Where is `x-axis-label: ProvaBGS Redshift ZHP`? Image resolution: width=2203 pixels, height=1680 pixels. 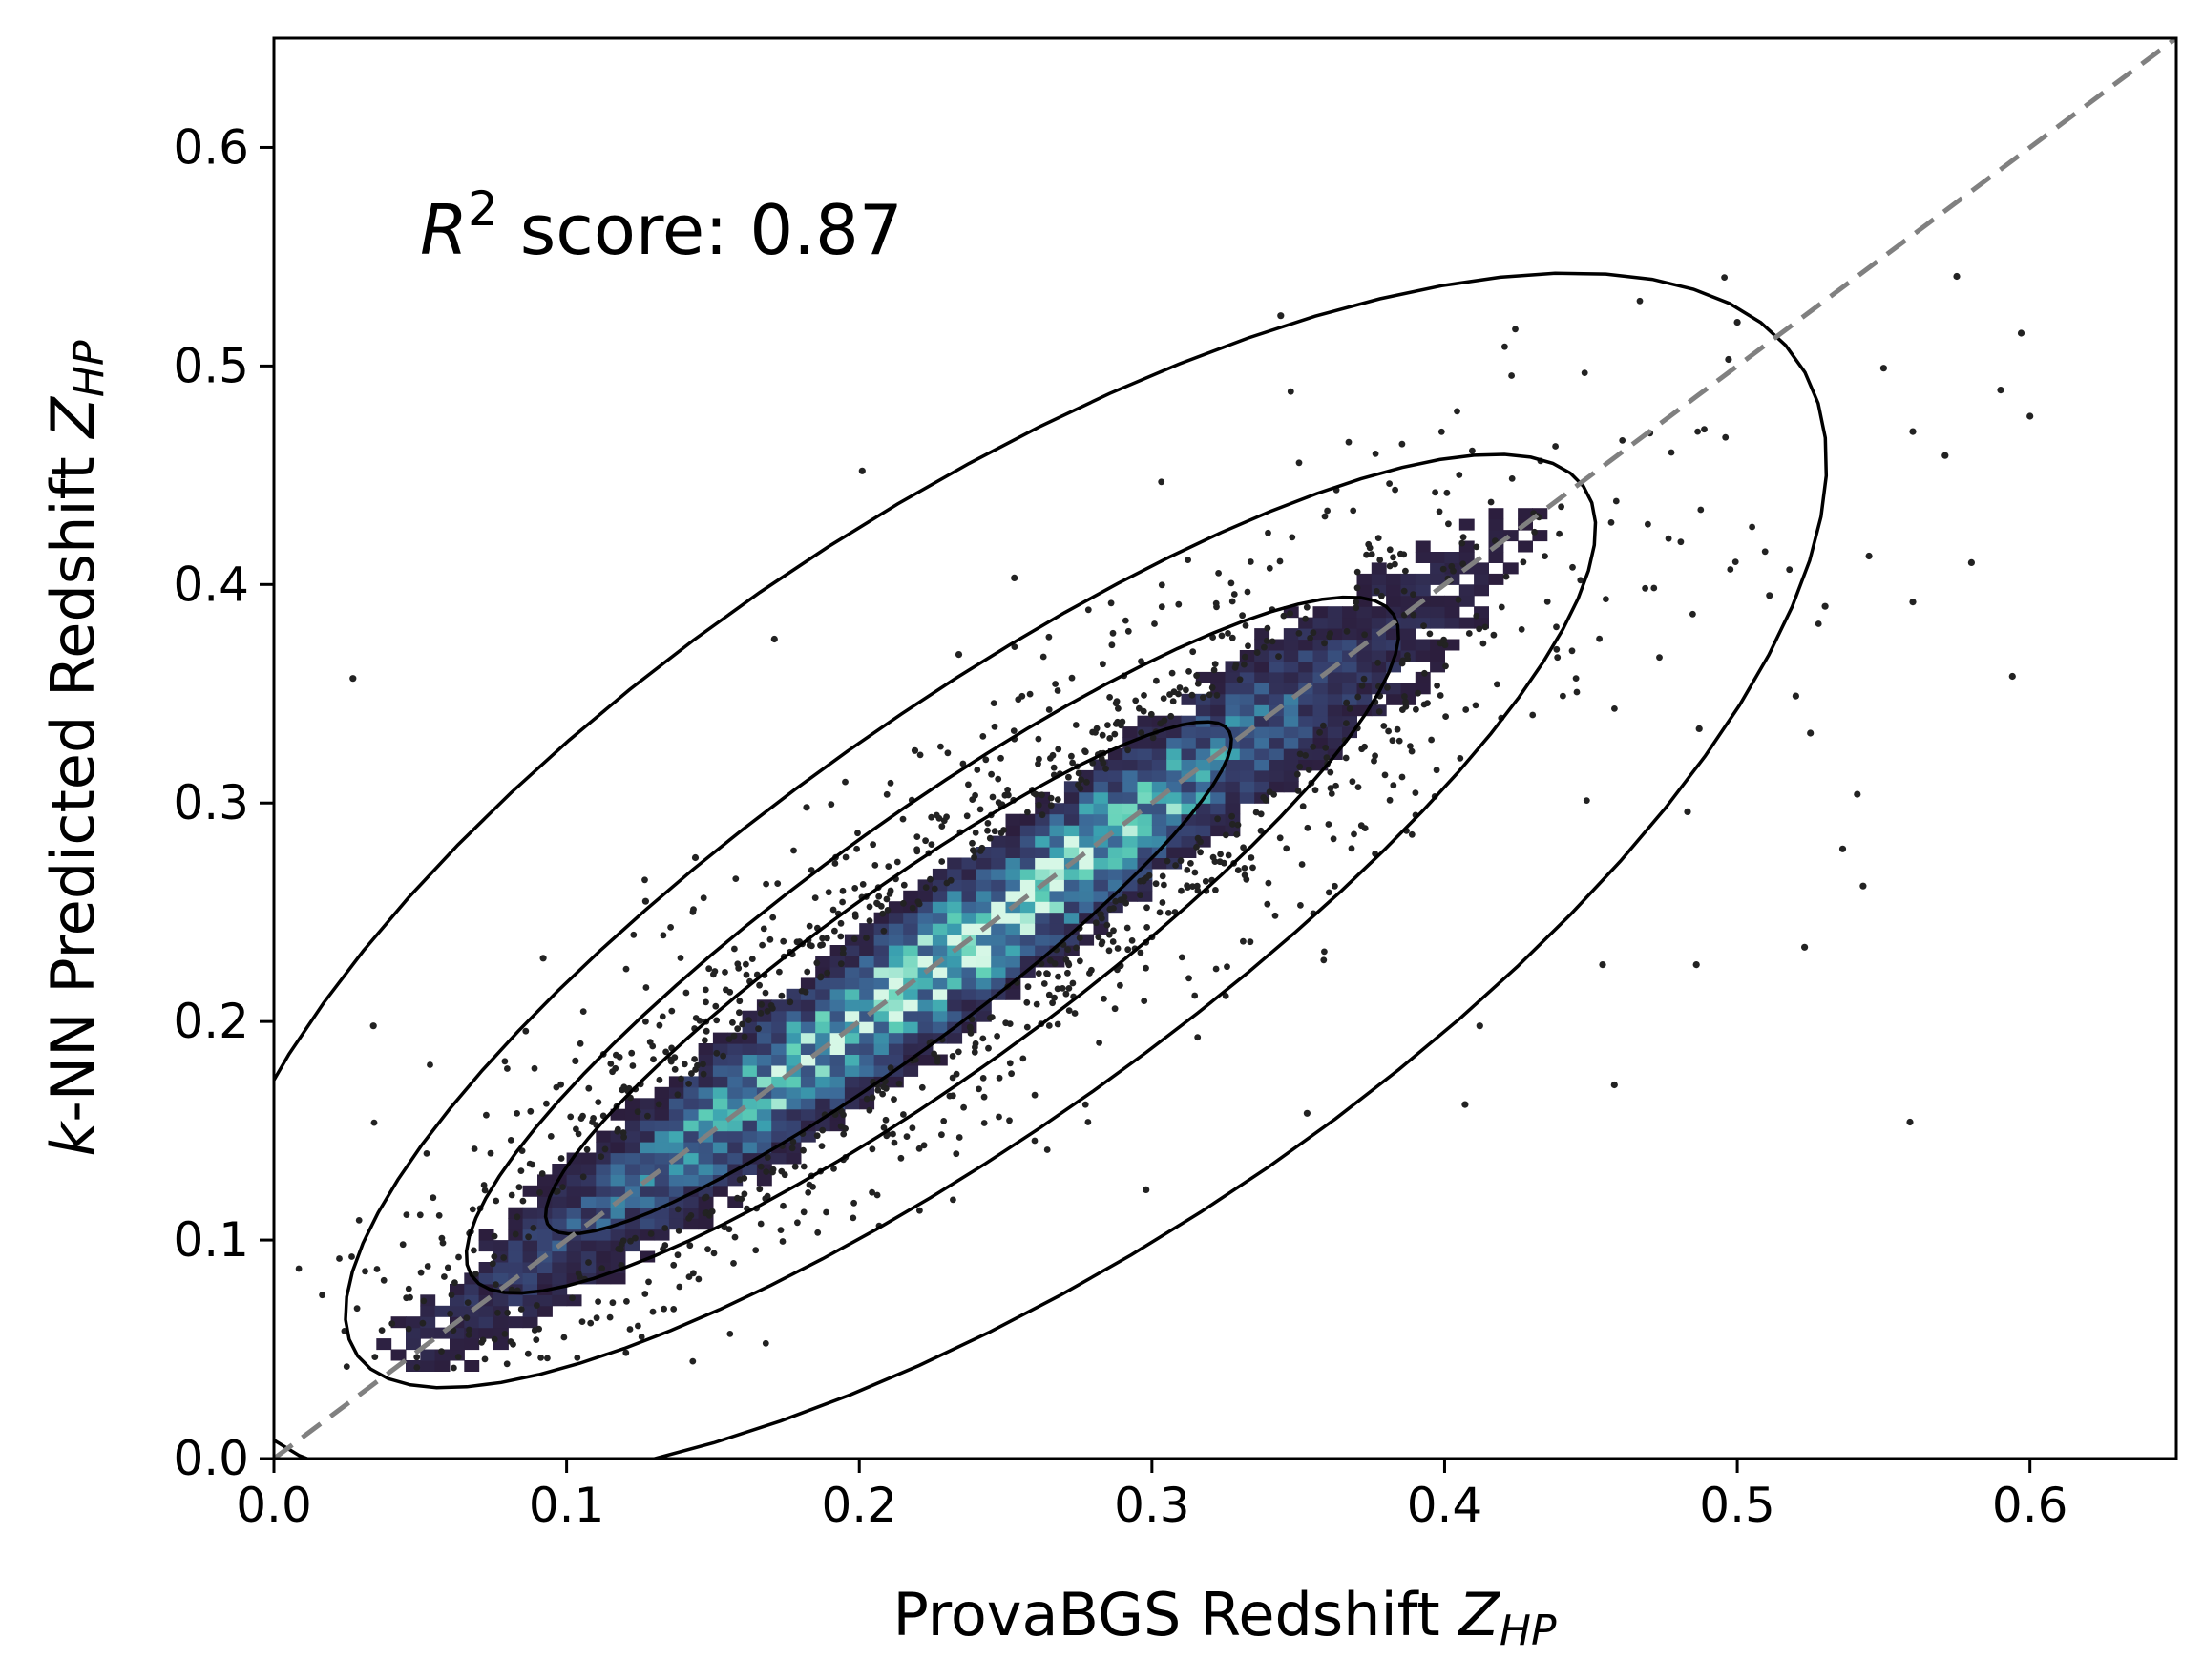 x-axis-label: ProvaBGS Redshift ZHP is located at coordinates (1225, 1618).